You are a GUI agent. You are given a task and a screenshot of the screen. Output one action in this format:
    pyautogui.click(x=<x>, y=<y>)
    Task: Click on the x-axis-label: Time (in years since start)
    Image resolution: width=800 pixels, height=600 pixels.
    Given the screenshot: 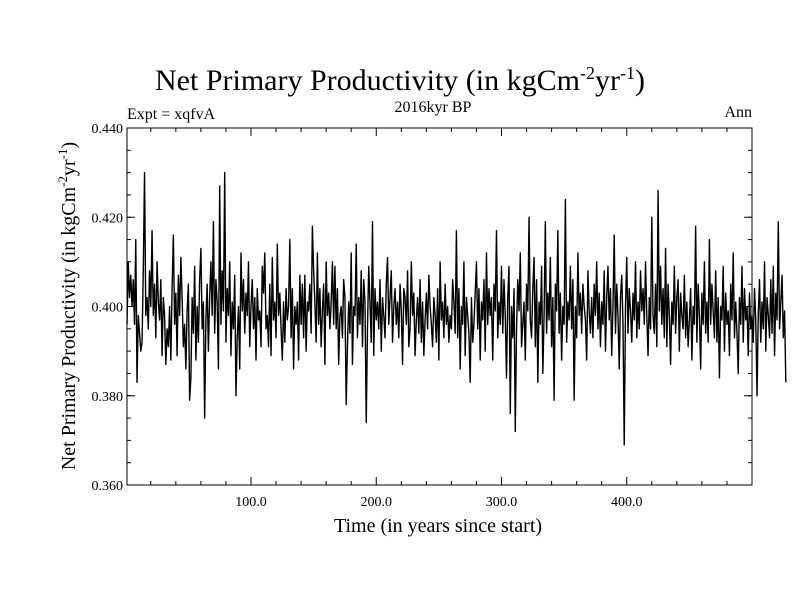 What is the action you would take?
    pyautogui.click(x=438, y=526)
    